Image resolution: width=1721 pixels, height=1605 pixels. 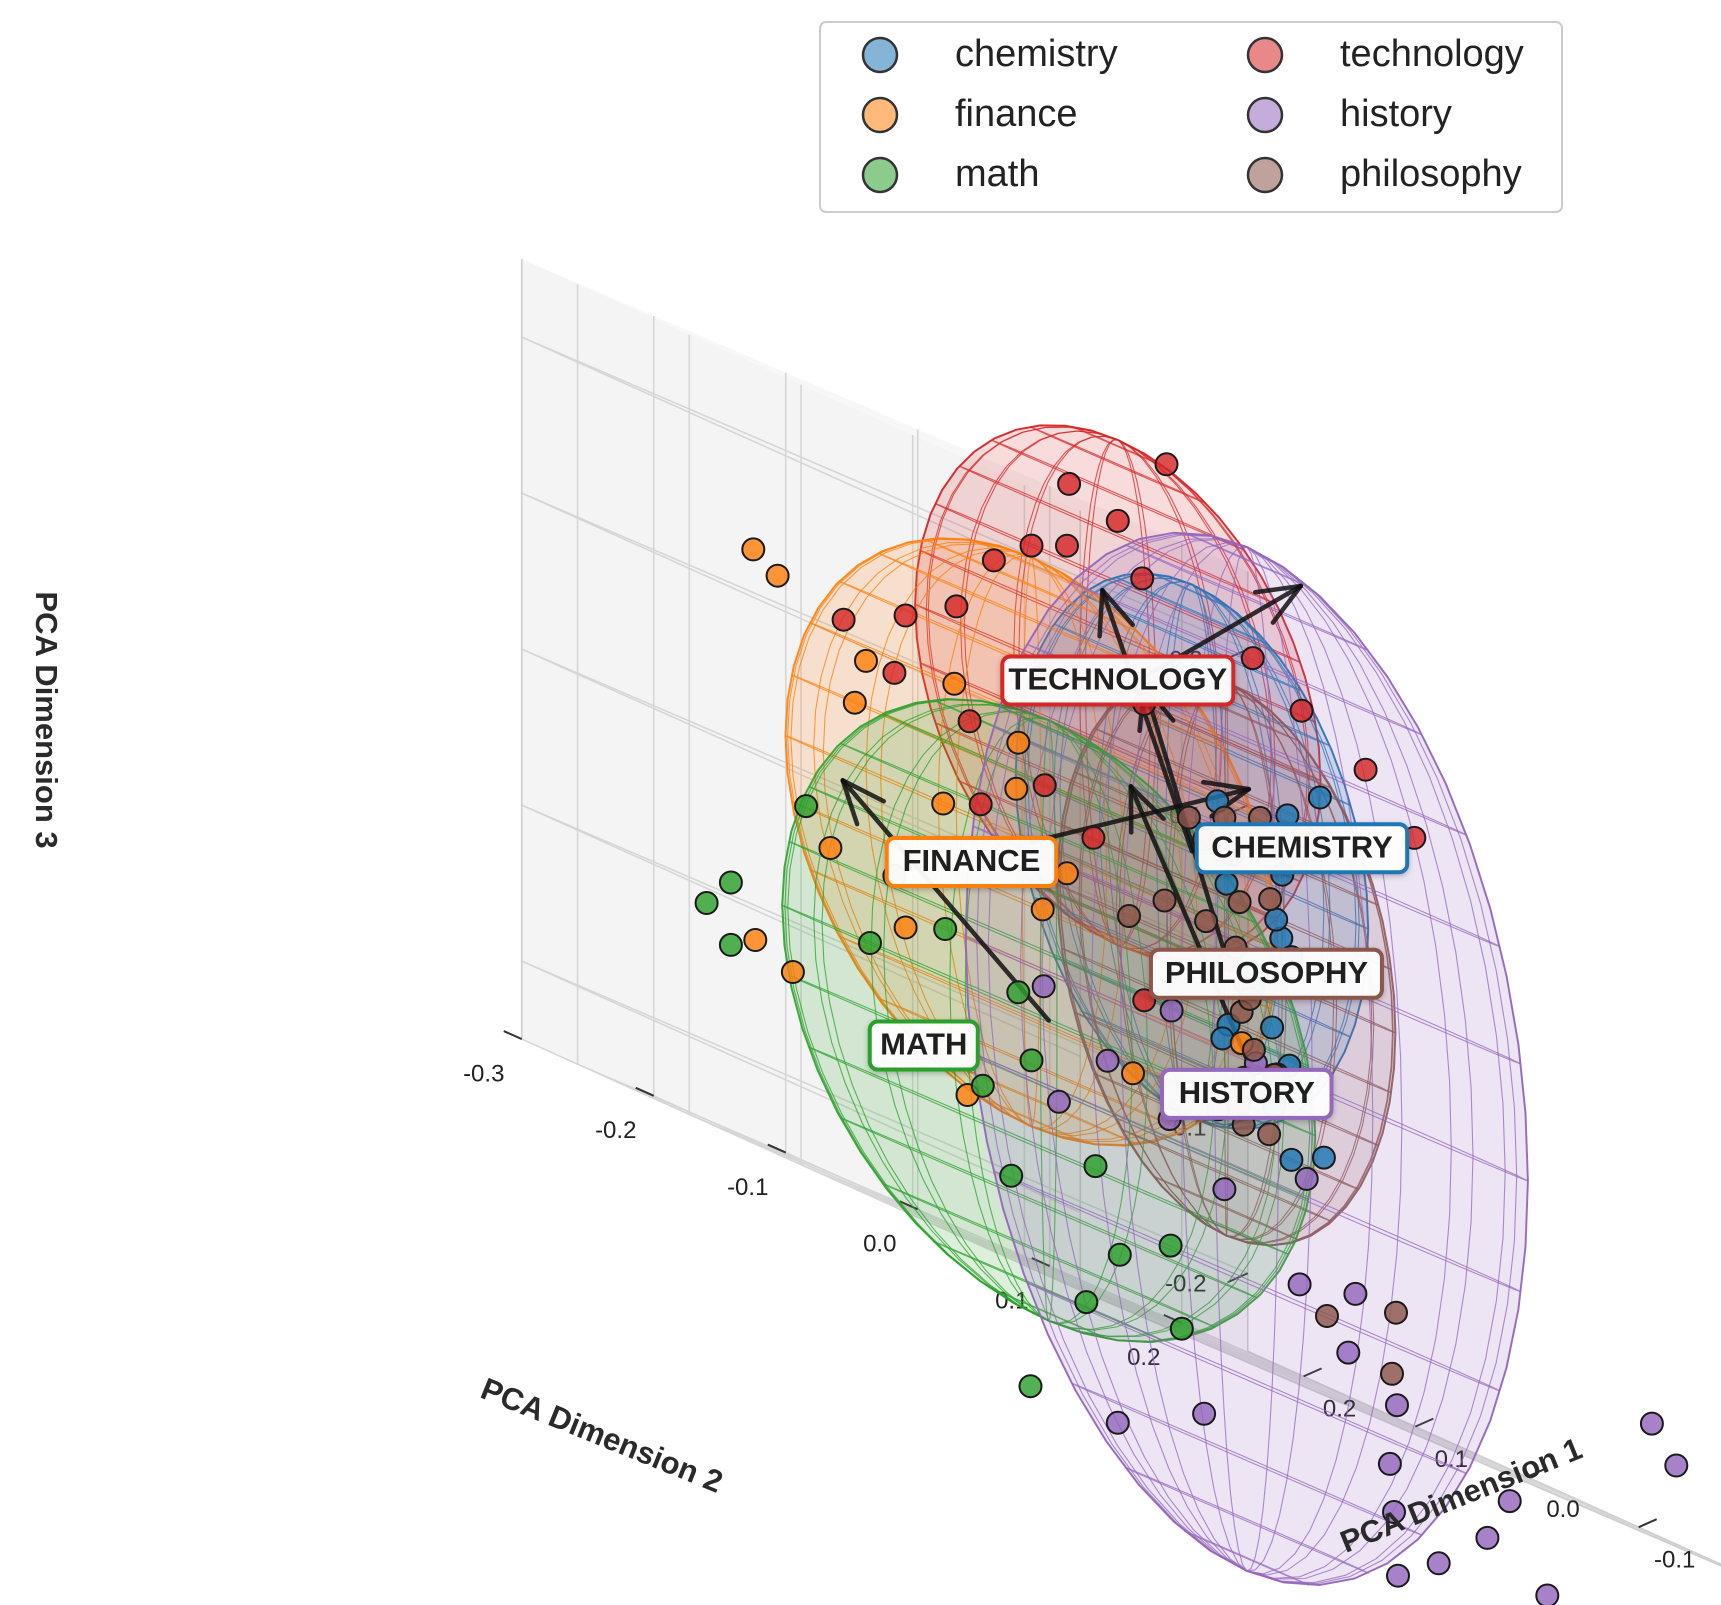 I want to click on legend-entry-finance: finance, so click(x=969, y=114).